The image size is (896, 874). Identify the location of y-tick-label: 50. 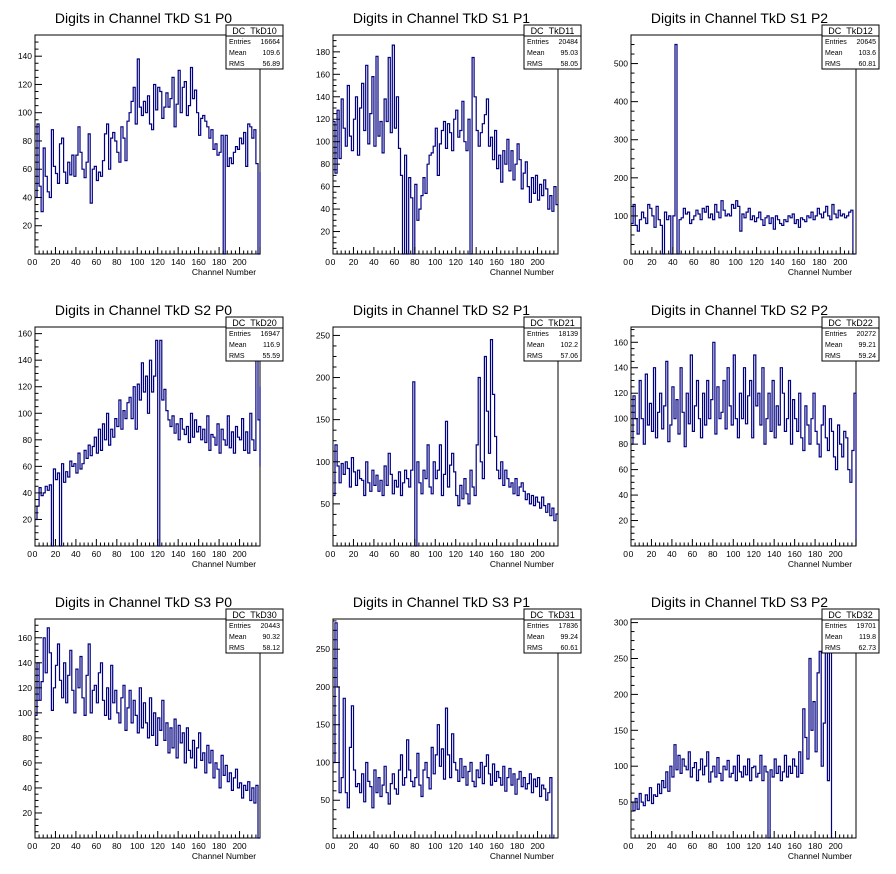
(624, 802).